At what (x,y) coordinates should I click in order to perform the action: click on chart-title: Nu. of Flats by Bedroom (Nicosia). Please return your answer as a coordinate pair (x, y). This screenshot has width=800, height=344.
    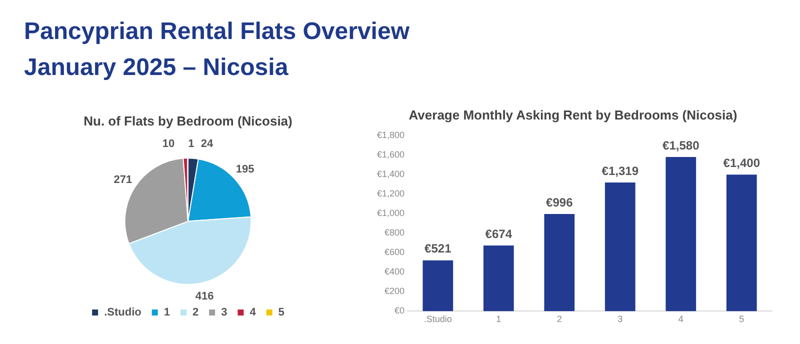
    Looking at the image, I should click on (188, 120).